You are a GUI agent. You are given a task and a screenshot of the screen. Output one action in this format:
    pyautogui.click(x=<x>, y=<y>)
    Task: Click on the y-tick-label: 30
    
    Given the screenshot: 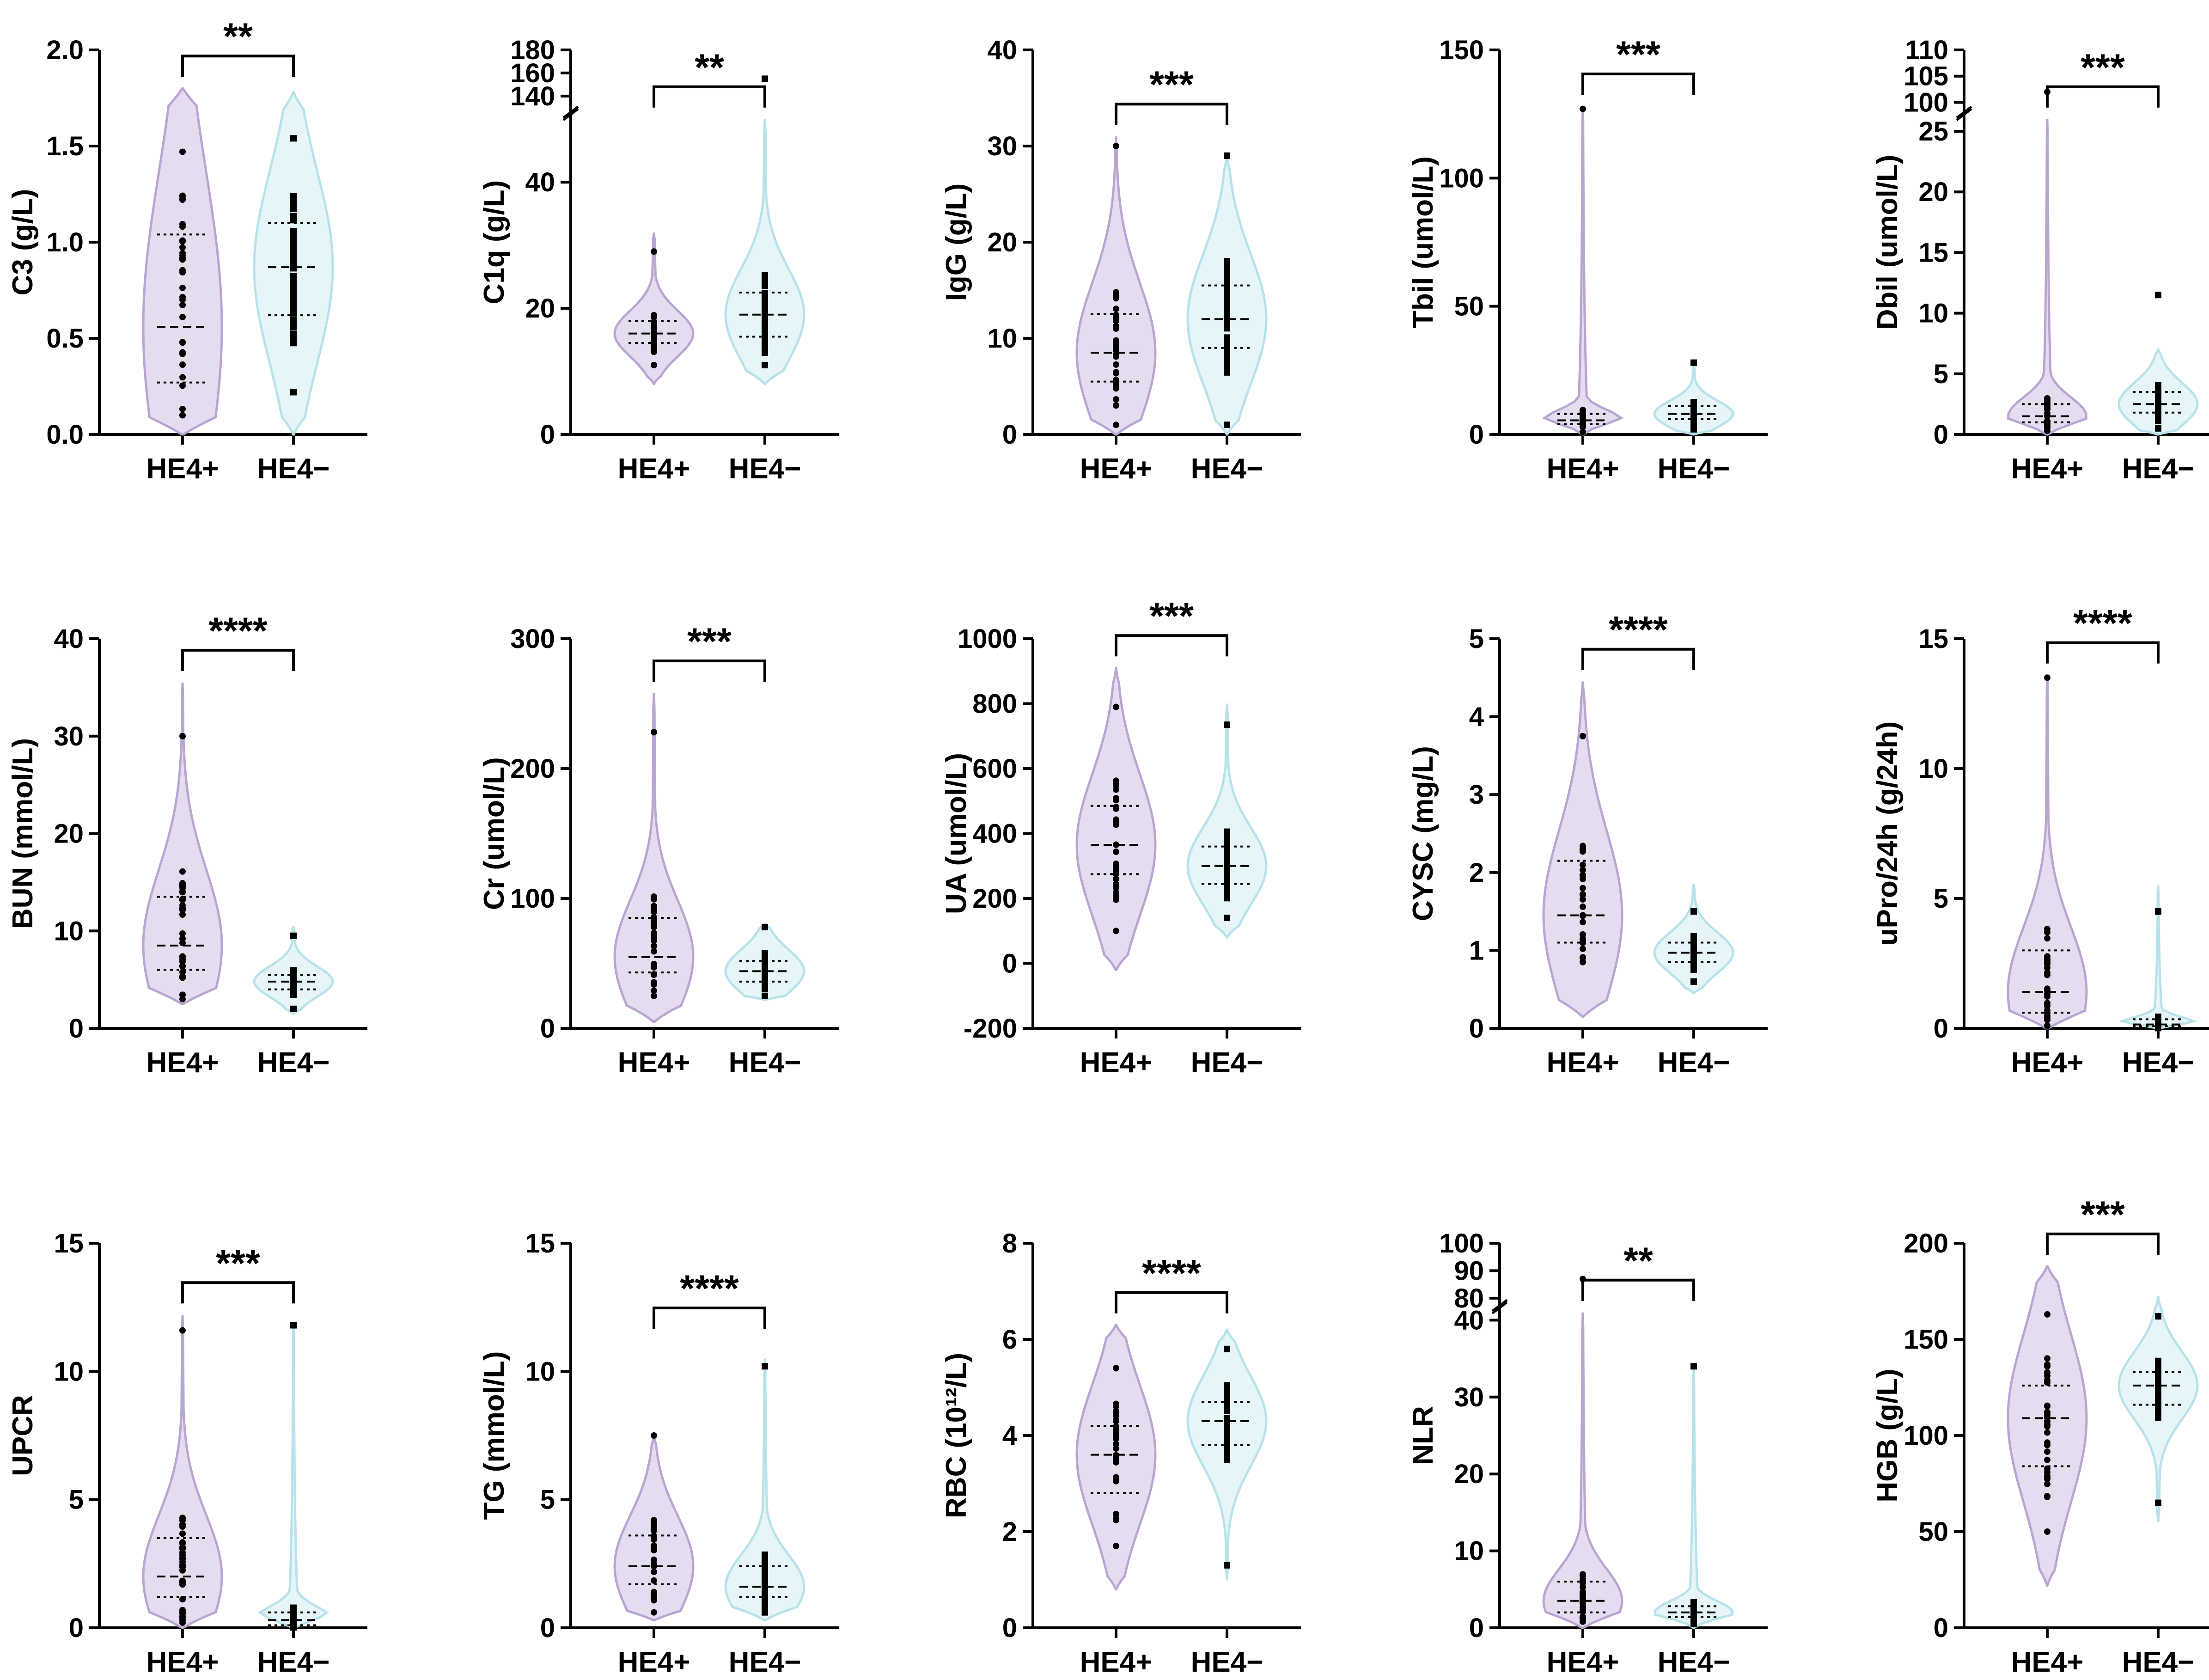 What is the action you would take?
    pyautogui.click(x=1002, y=146)
    